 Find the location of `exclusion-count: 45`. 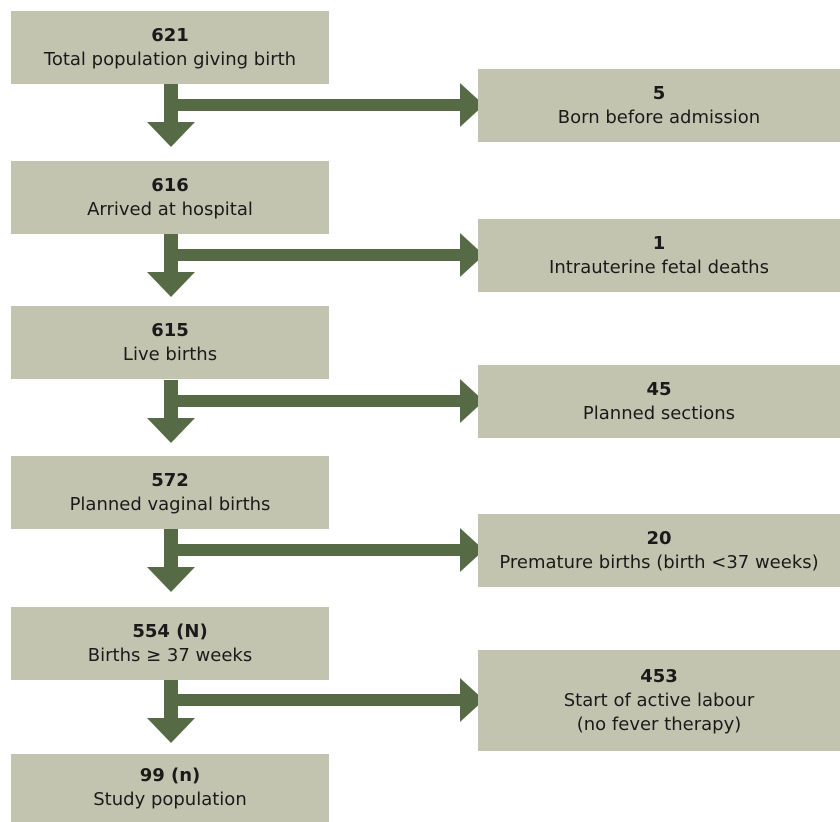

exclusion-count: 45 is located at coordinates (659, 389).